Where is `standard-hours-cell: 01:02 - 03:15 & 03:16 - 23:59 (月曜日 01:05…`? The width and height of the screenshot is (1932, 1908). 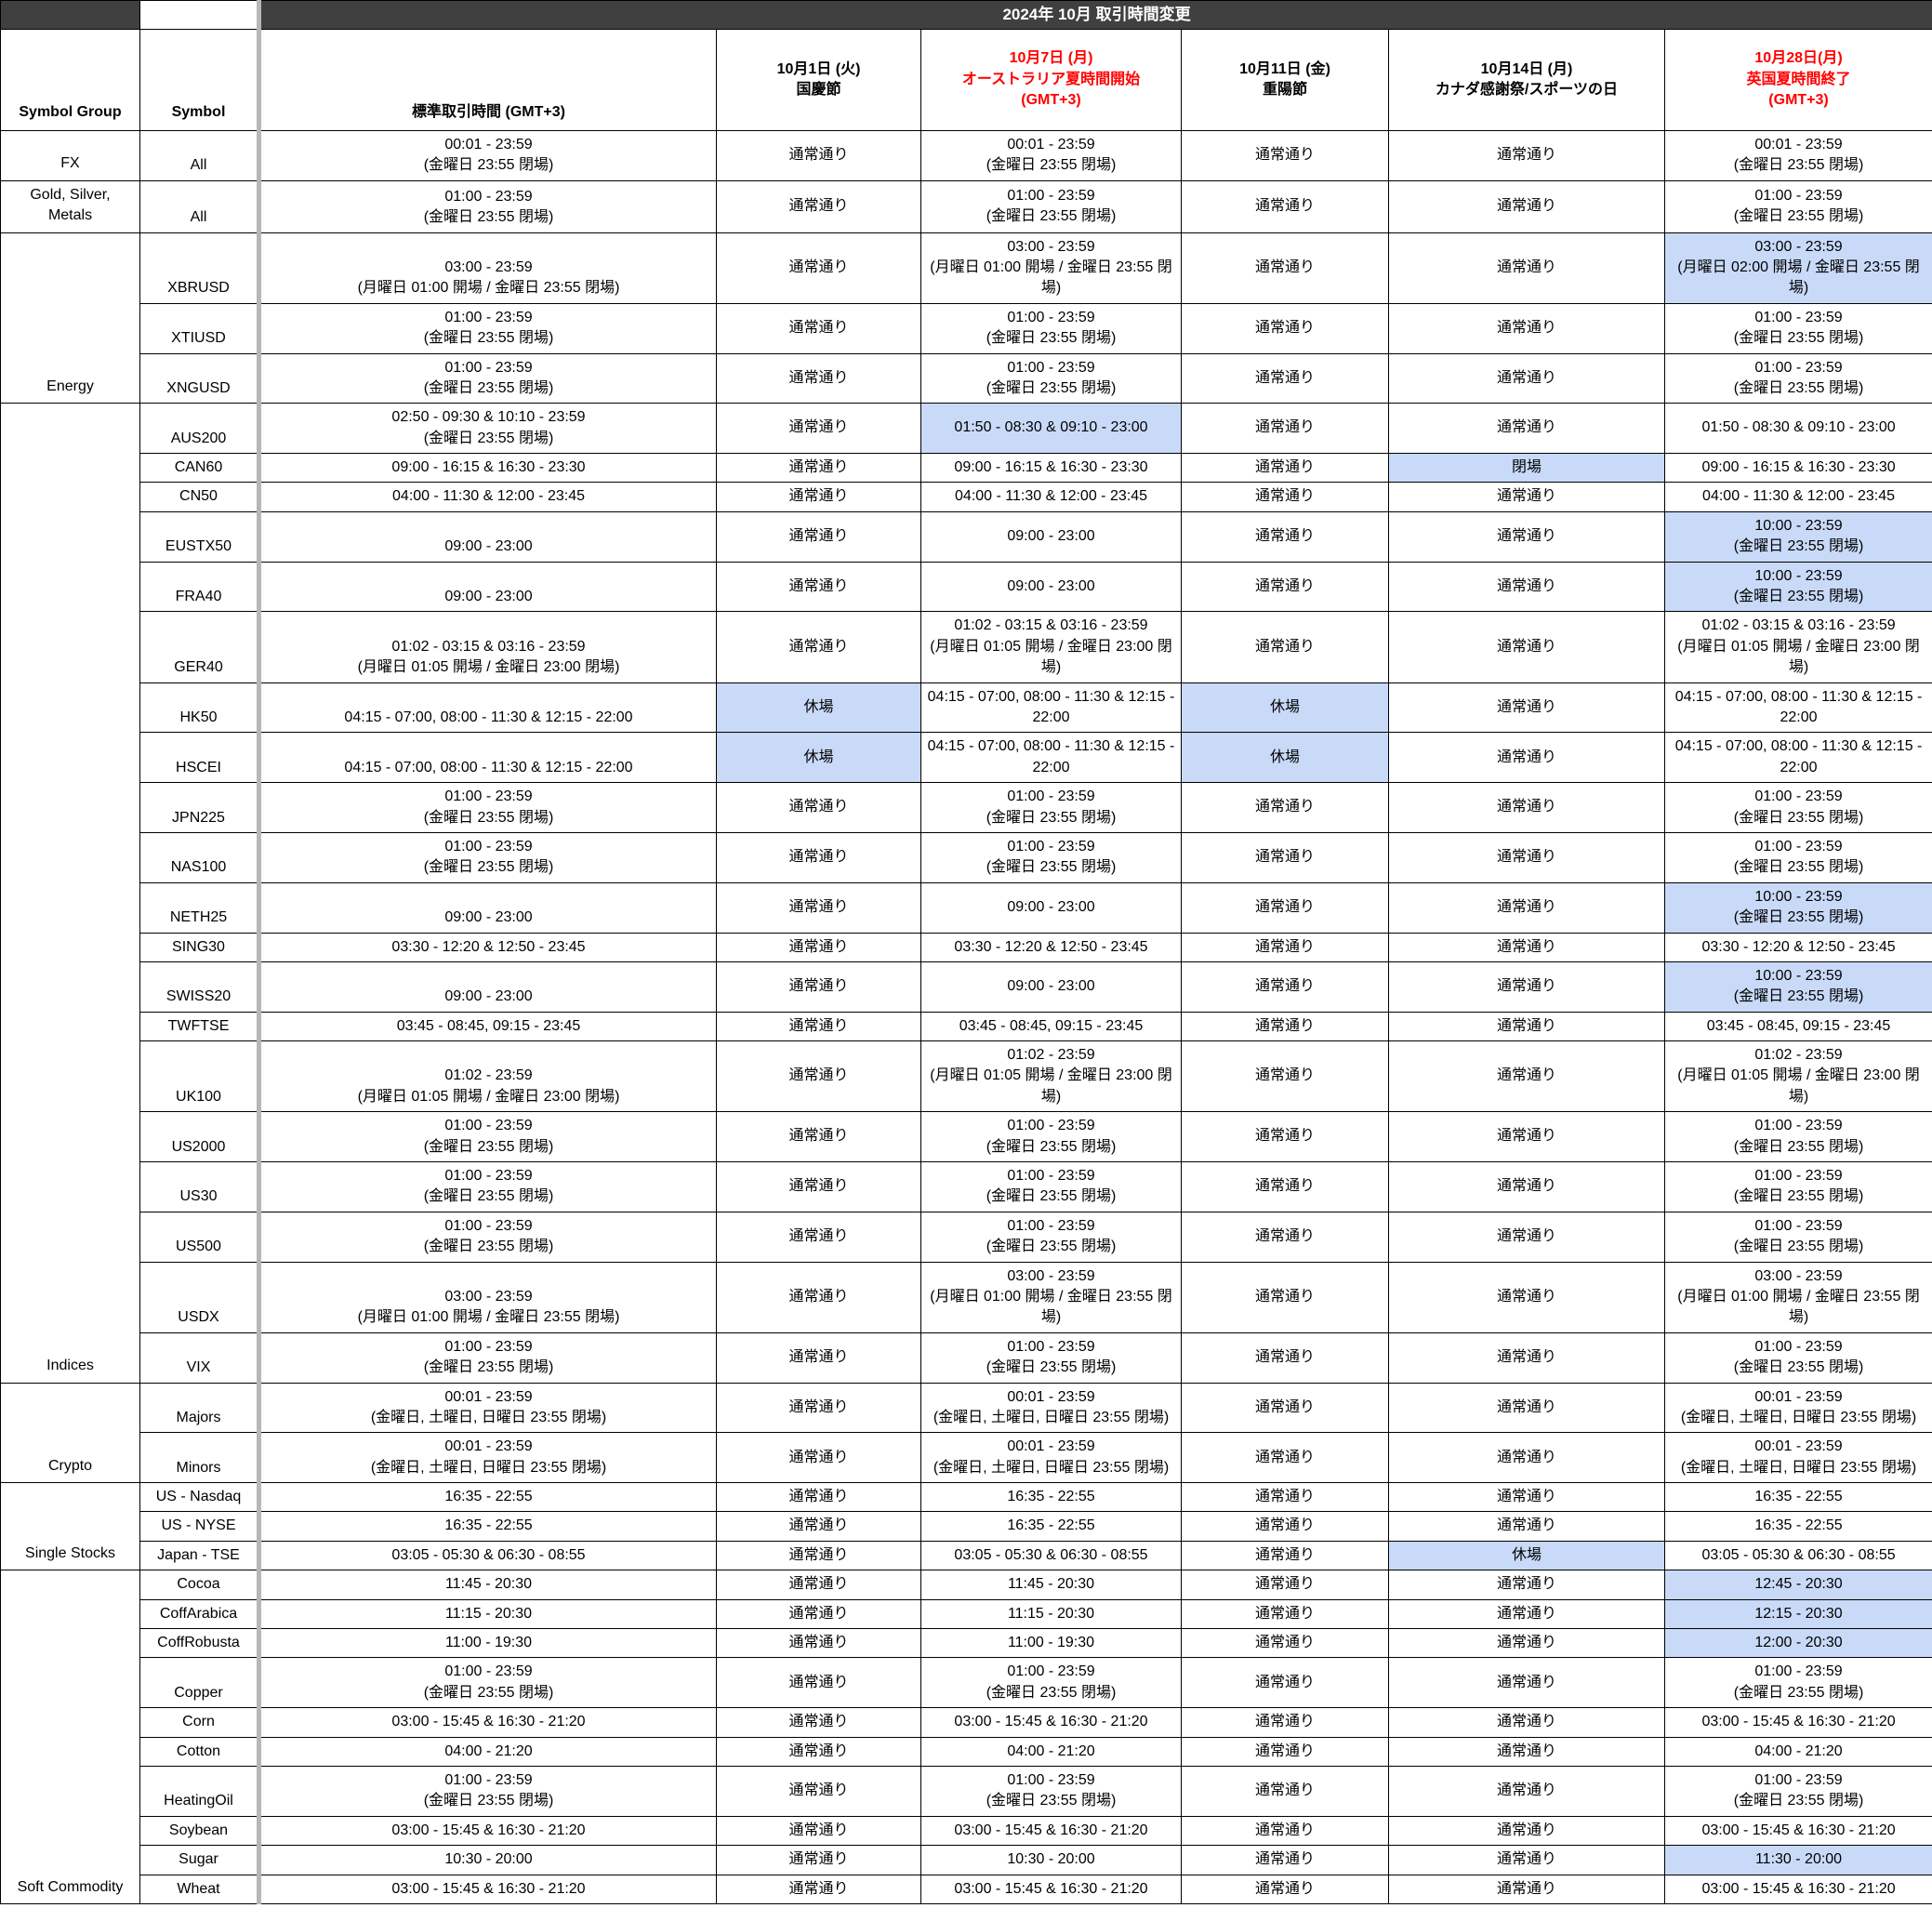 standard-hours-cell: 01:02 - 03:15 & 03:16 - 23:59 (月曜日 01:05… is located at coordinates (487, 647).